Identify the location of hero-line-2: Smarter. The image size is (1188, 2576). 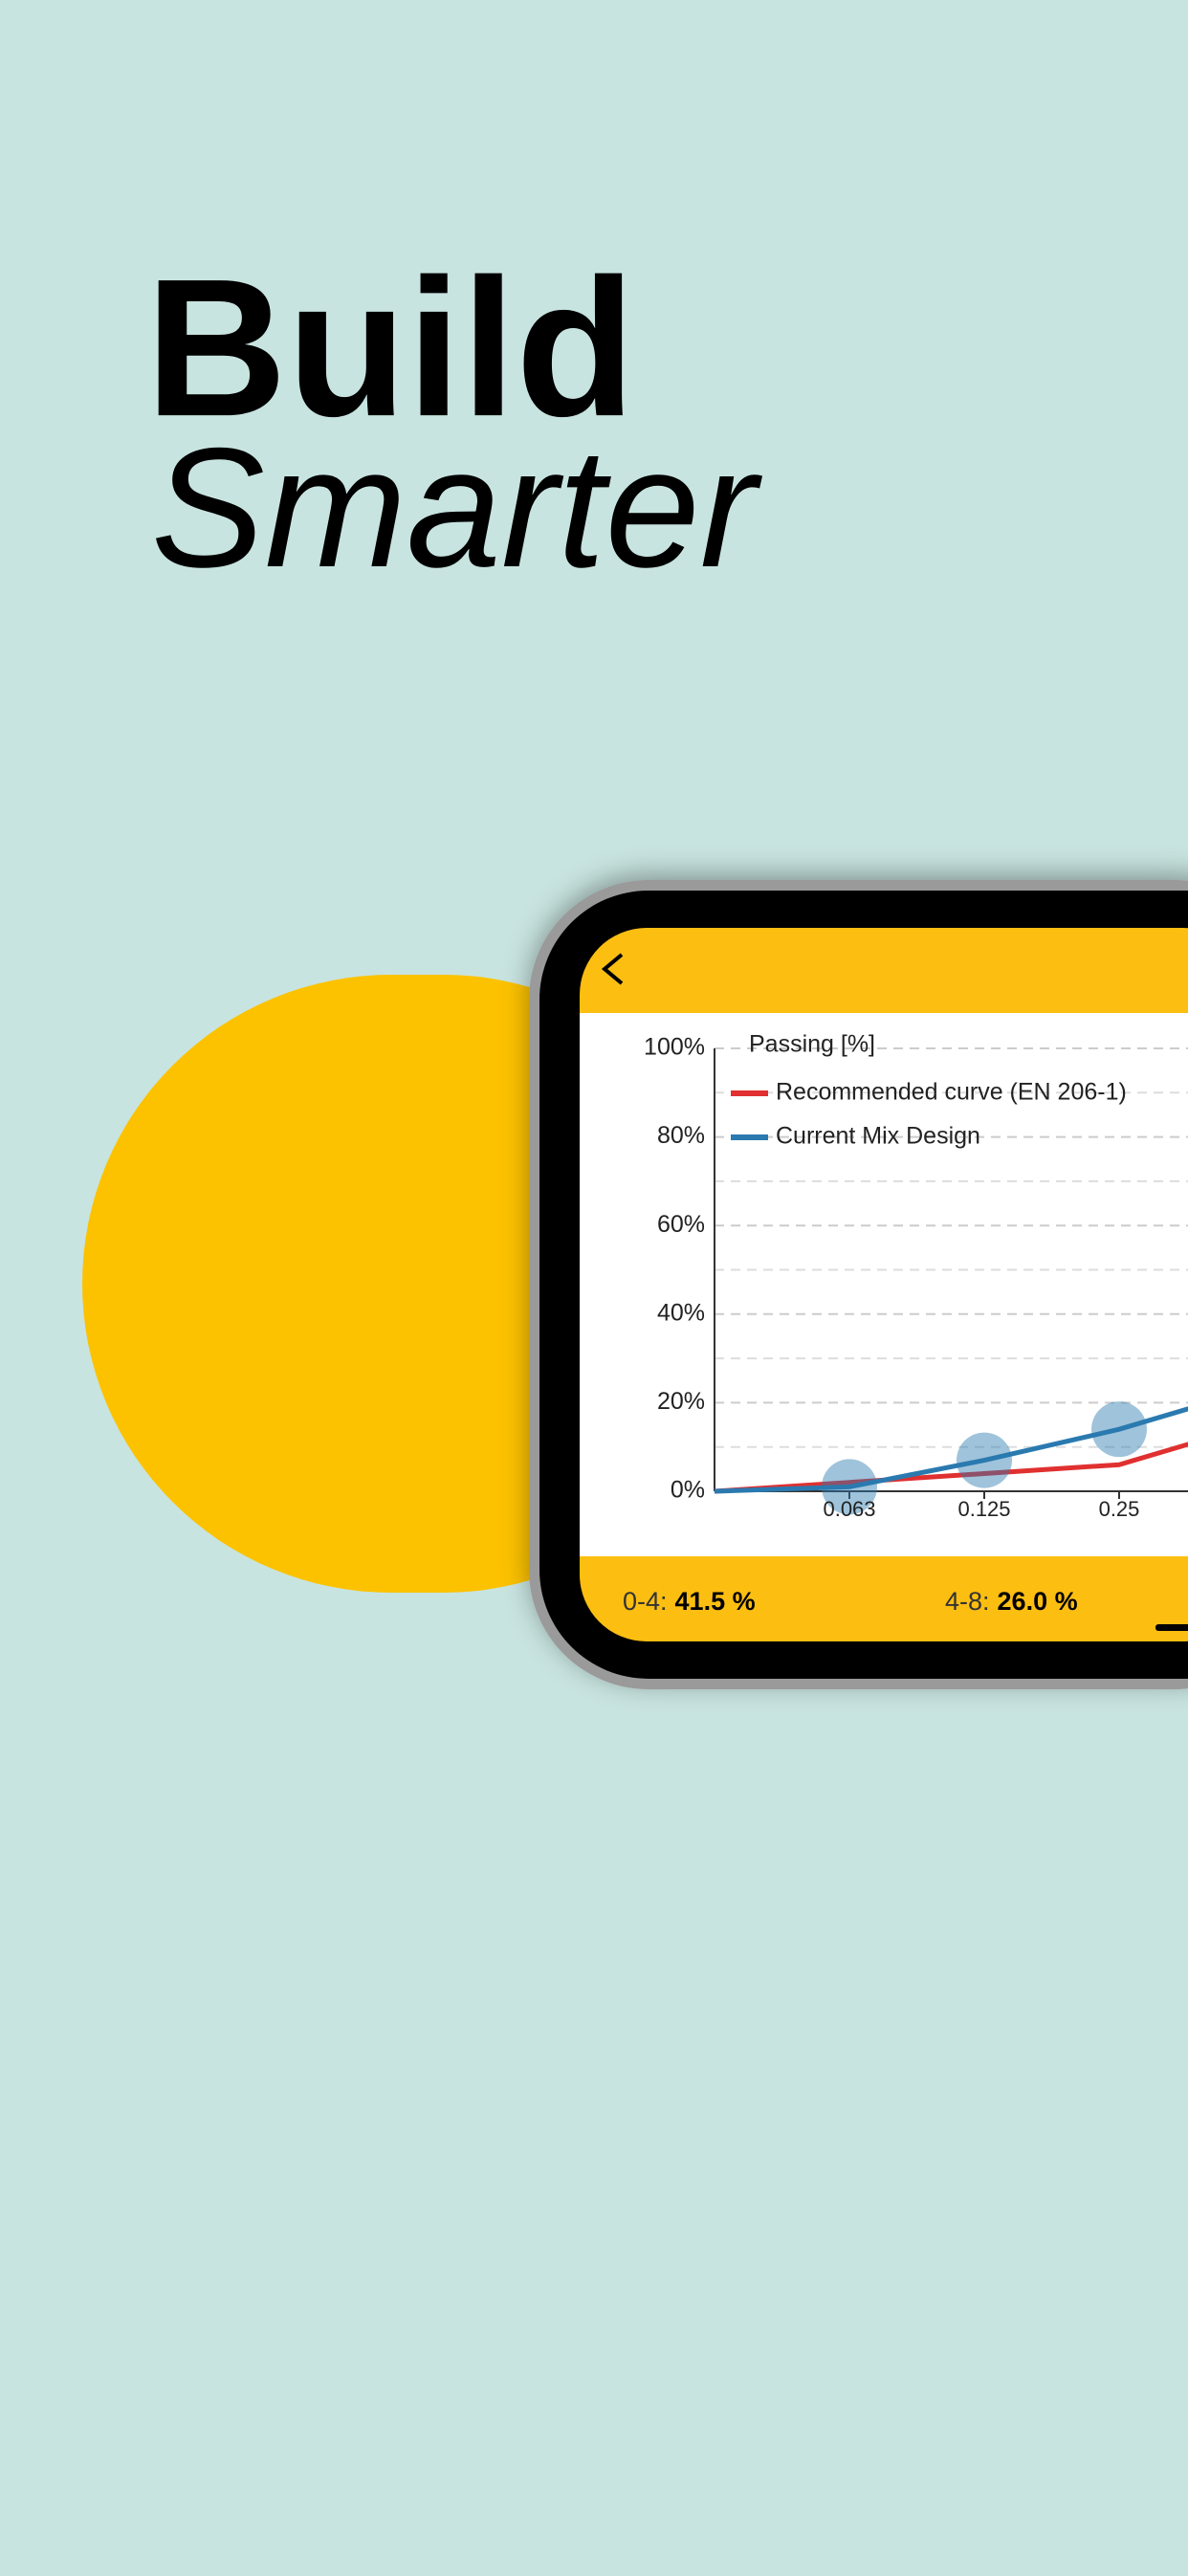
(457, 508).